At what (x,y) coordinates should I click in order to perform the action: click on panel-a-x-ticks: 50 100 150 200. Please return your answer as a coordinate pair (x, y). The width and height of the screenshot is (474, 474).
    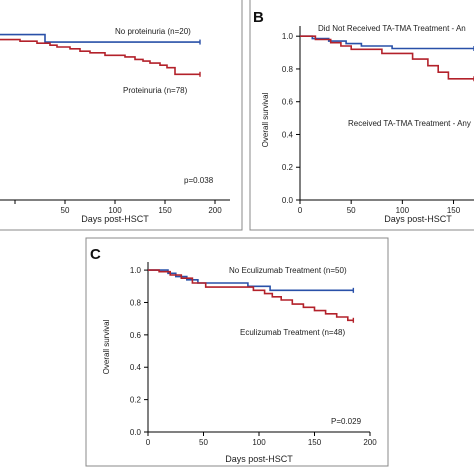
    Looking at the image, I should click on (118, 207).